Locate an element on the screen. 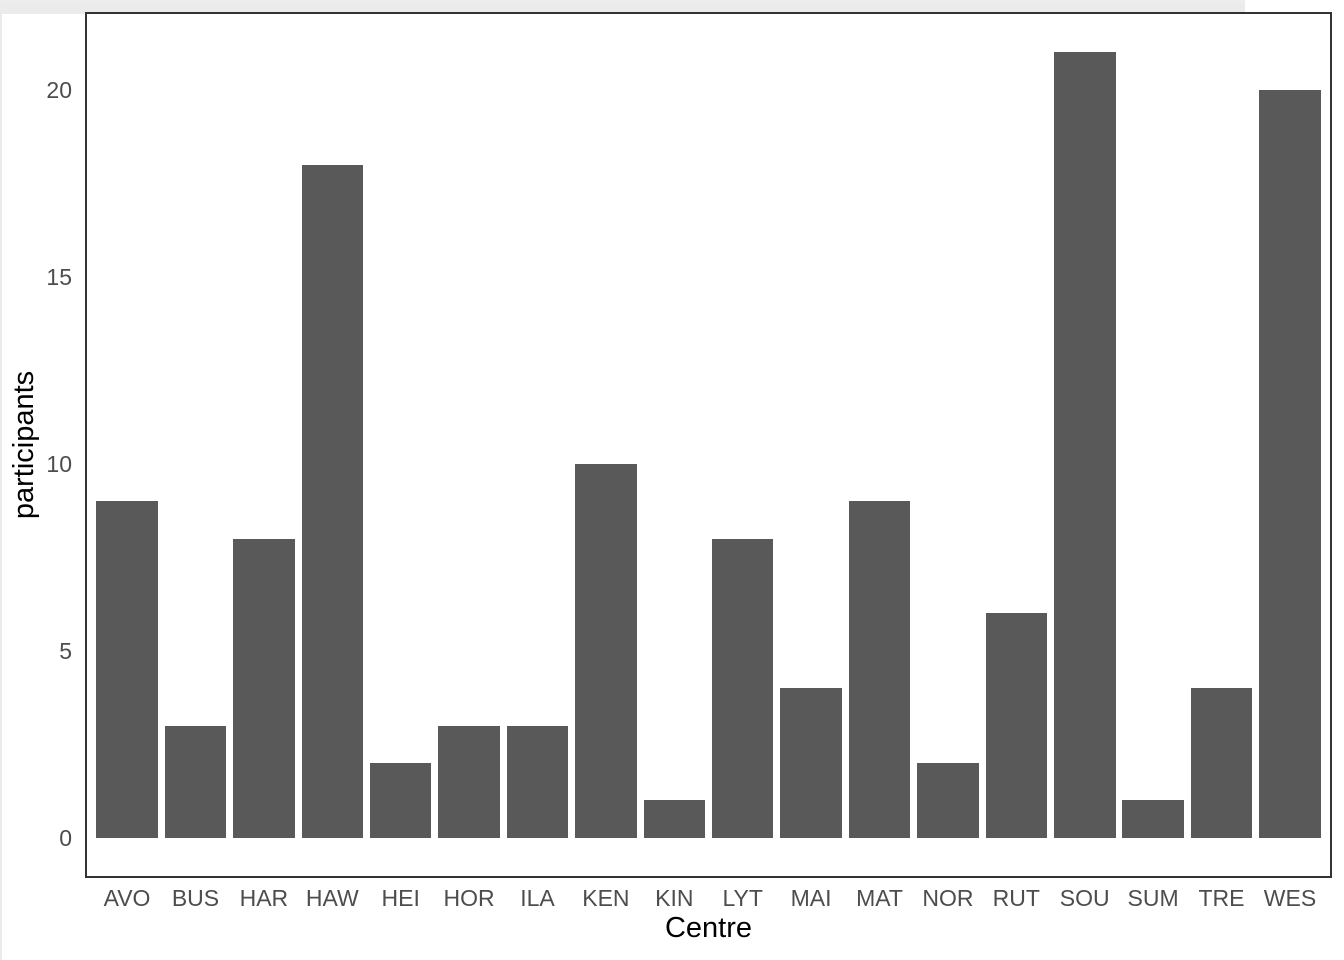 Image resolution: width=1344 pixels, height=960 pixels. bar-wes is located at coordinates (1290, 463).